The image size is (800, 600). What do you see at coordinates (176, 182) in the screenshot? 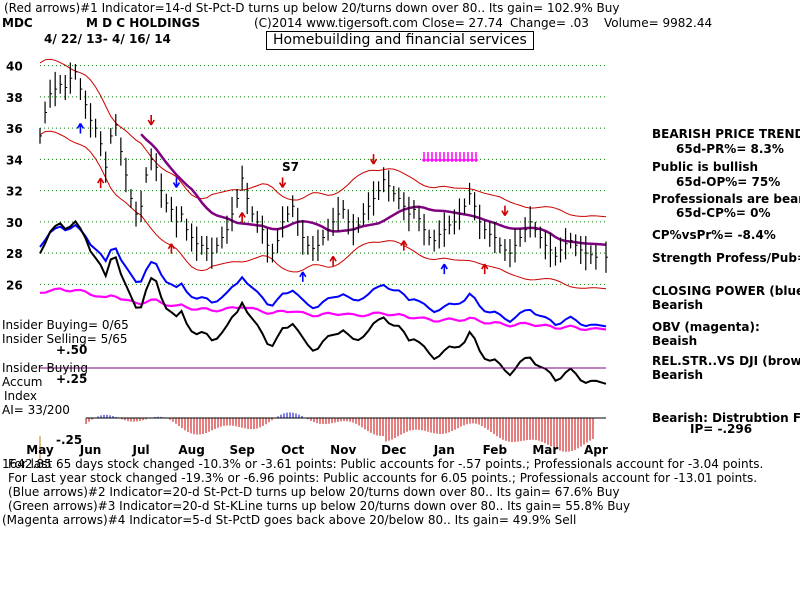
I see `blue-sell-arrow` at bounding box center [176, 182].